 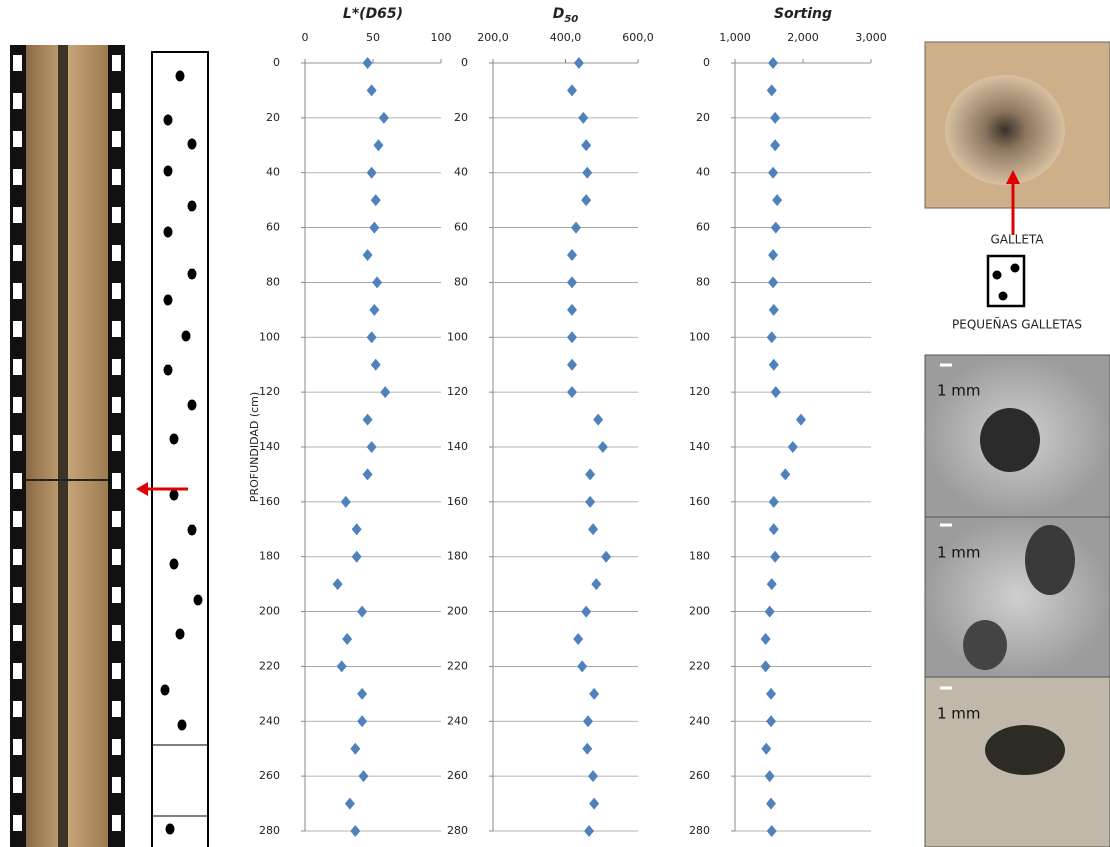 What do you see at coordinates (457, 556) in the screenshot?
I see `y-tick-label: 180` at bounding box center [457, 556].